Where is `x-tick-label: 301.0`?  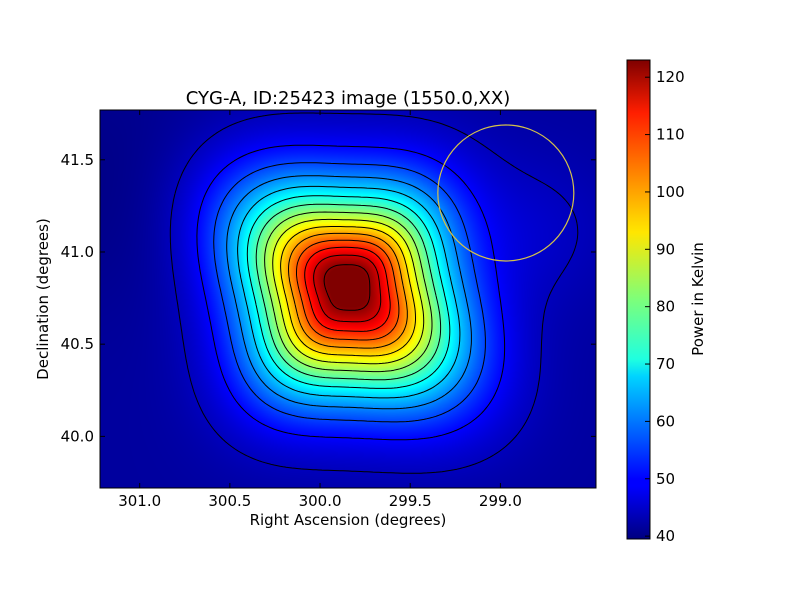
x-tick-label: 301.0 is located at coordinates (139, 501).